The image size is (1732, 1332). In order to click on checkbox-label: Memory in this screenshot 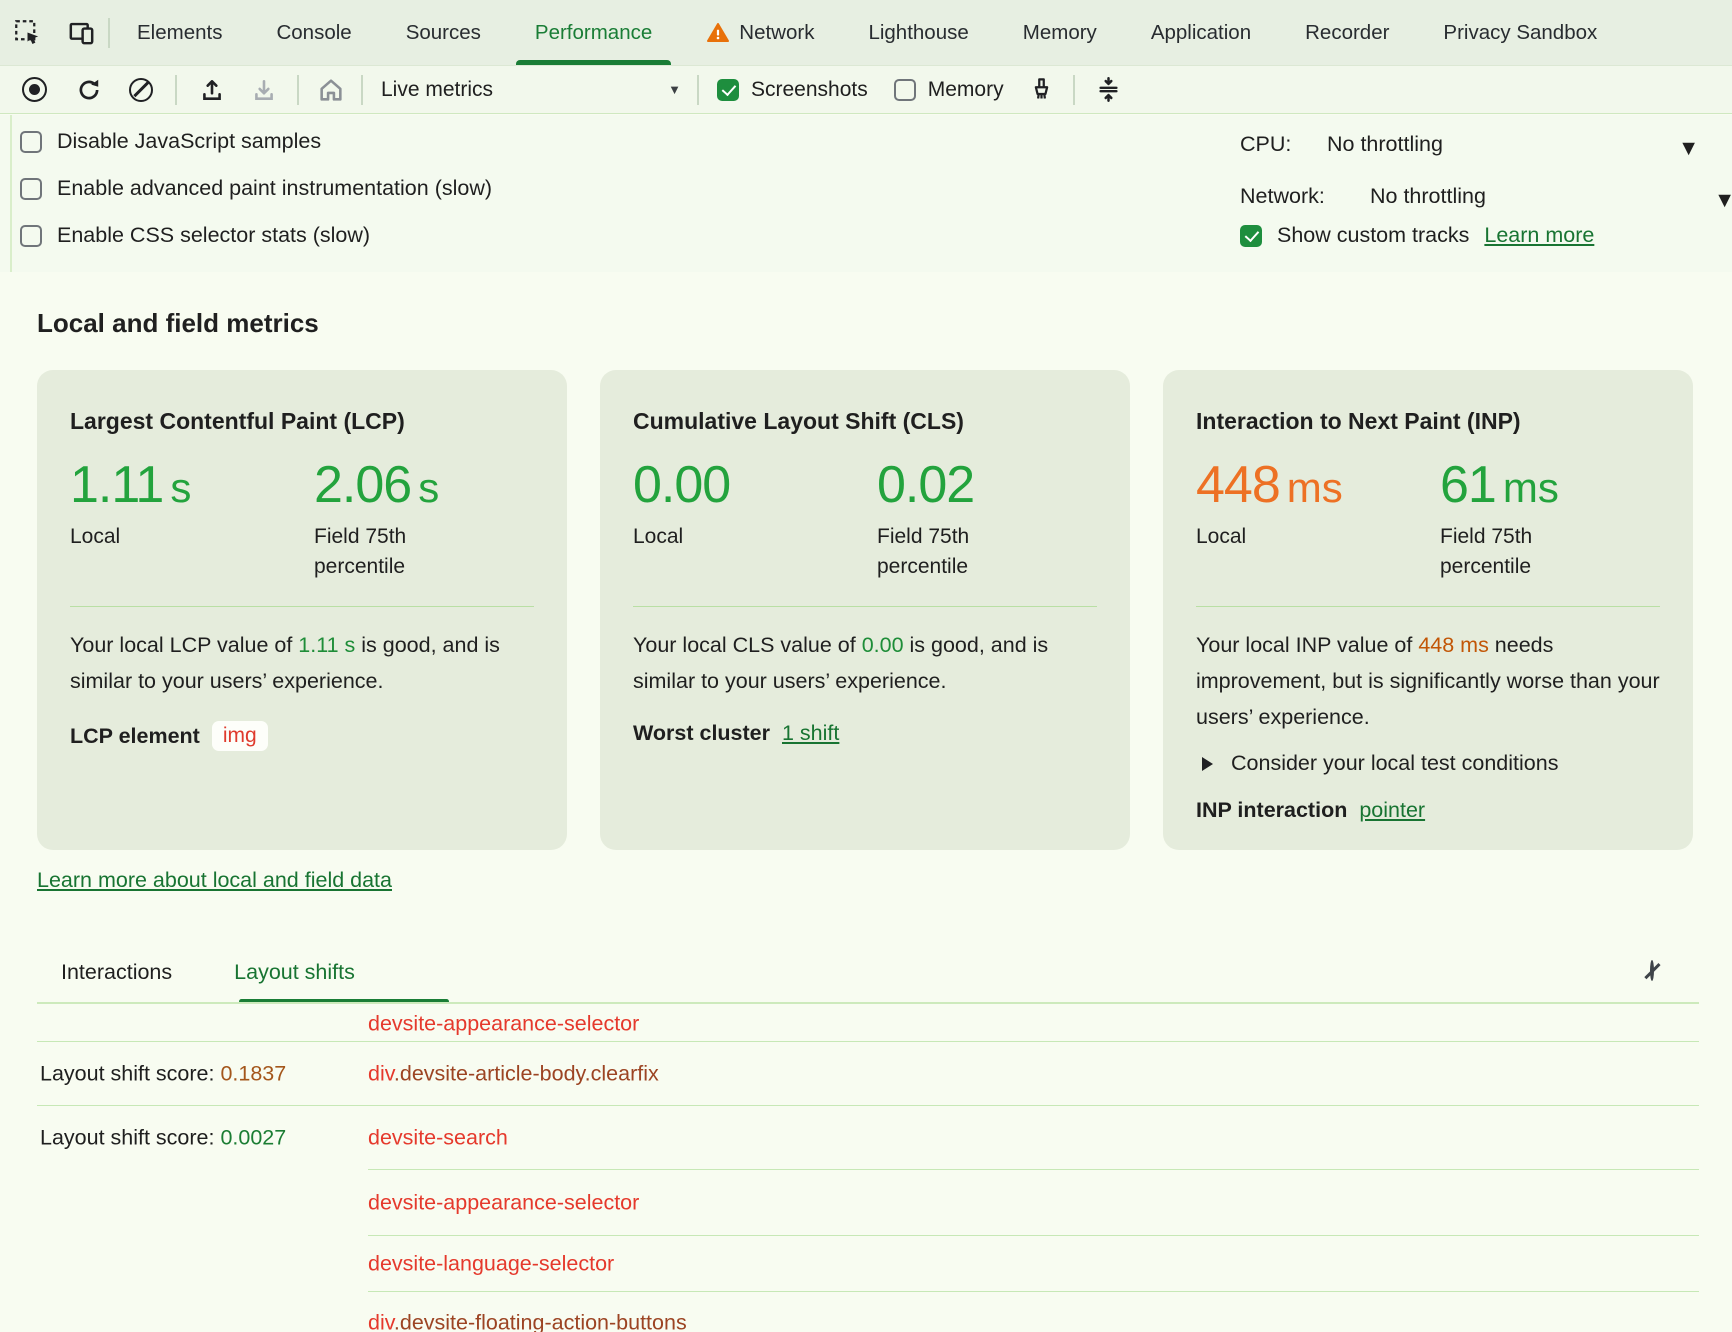, I will do `click(965, 89)`.